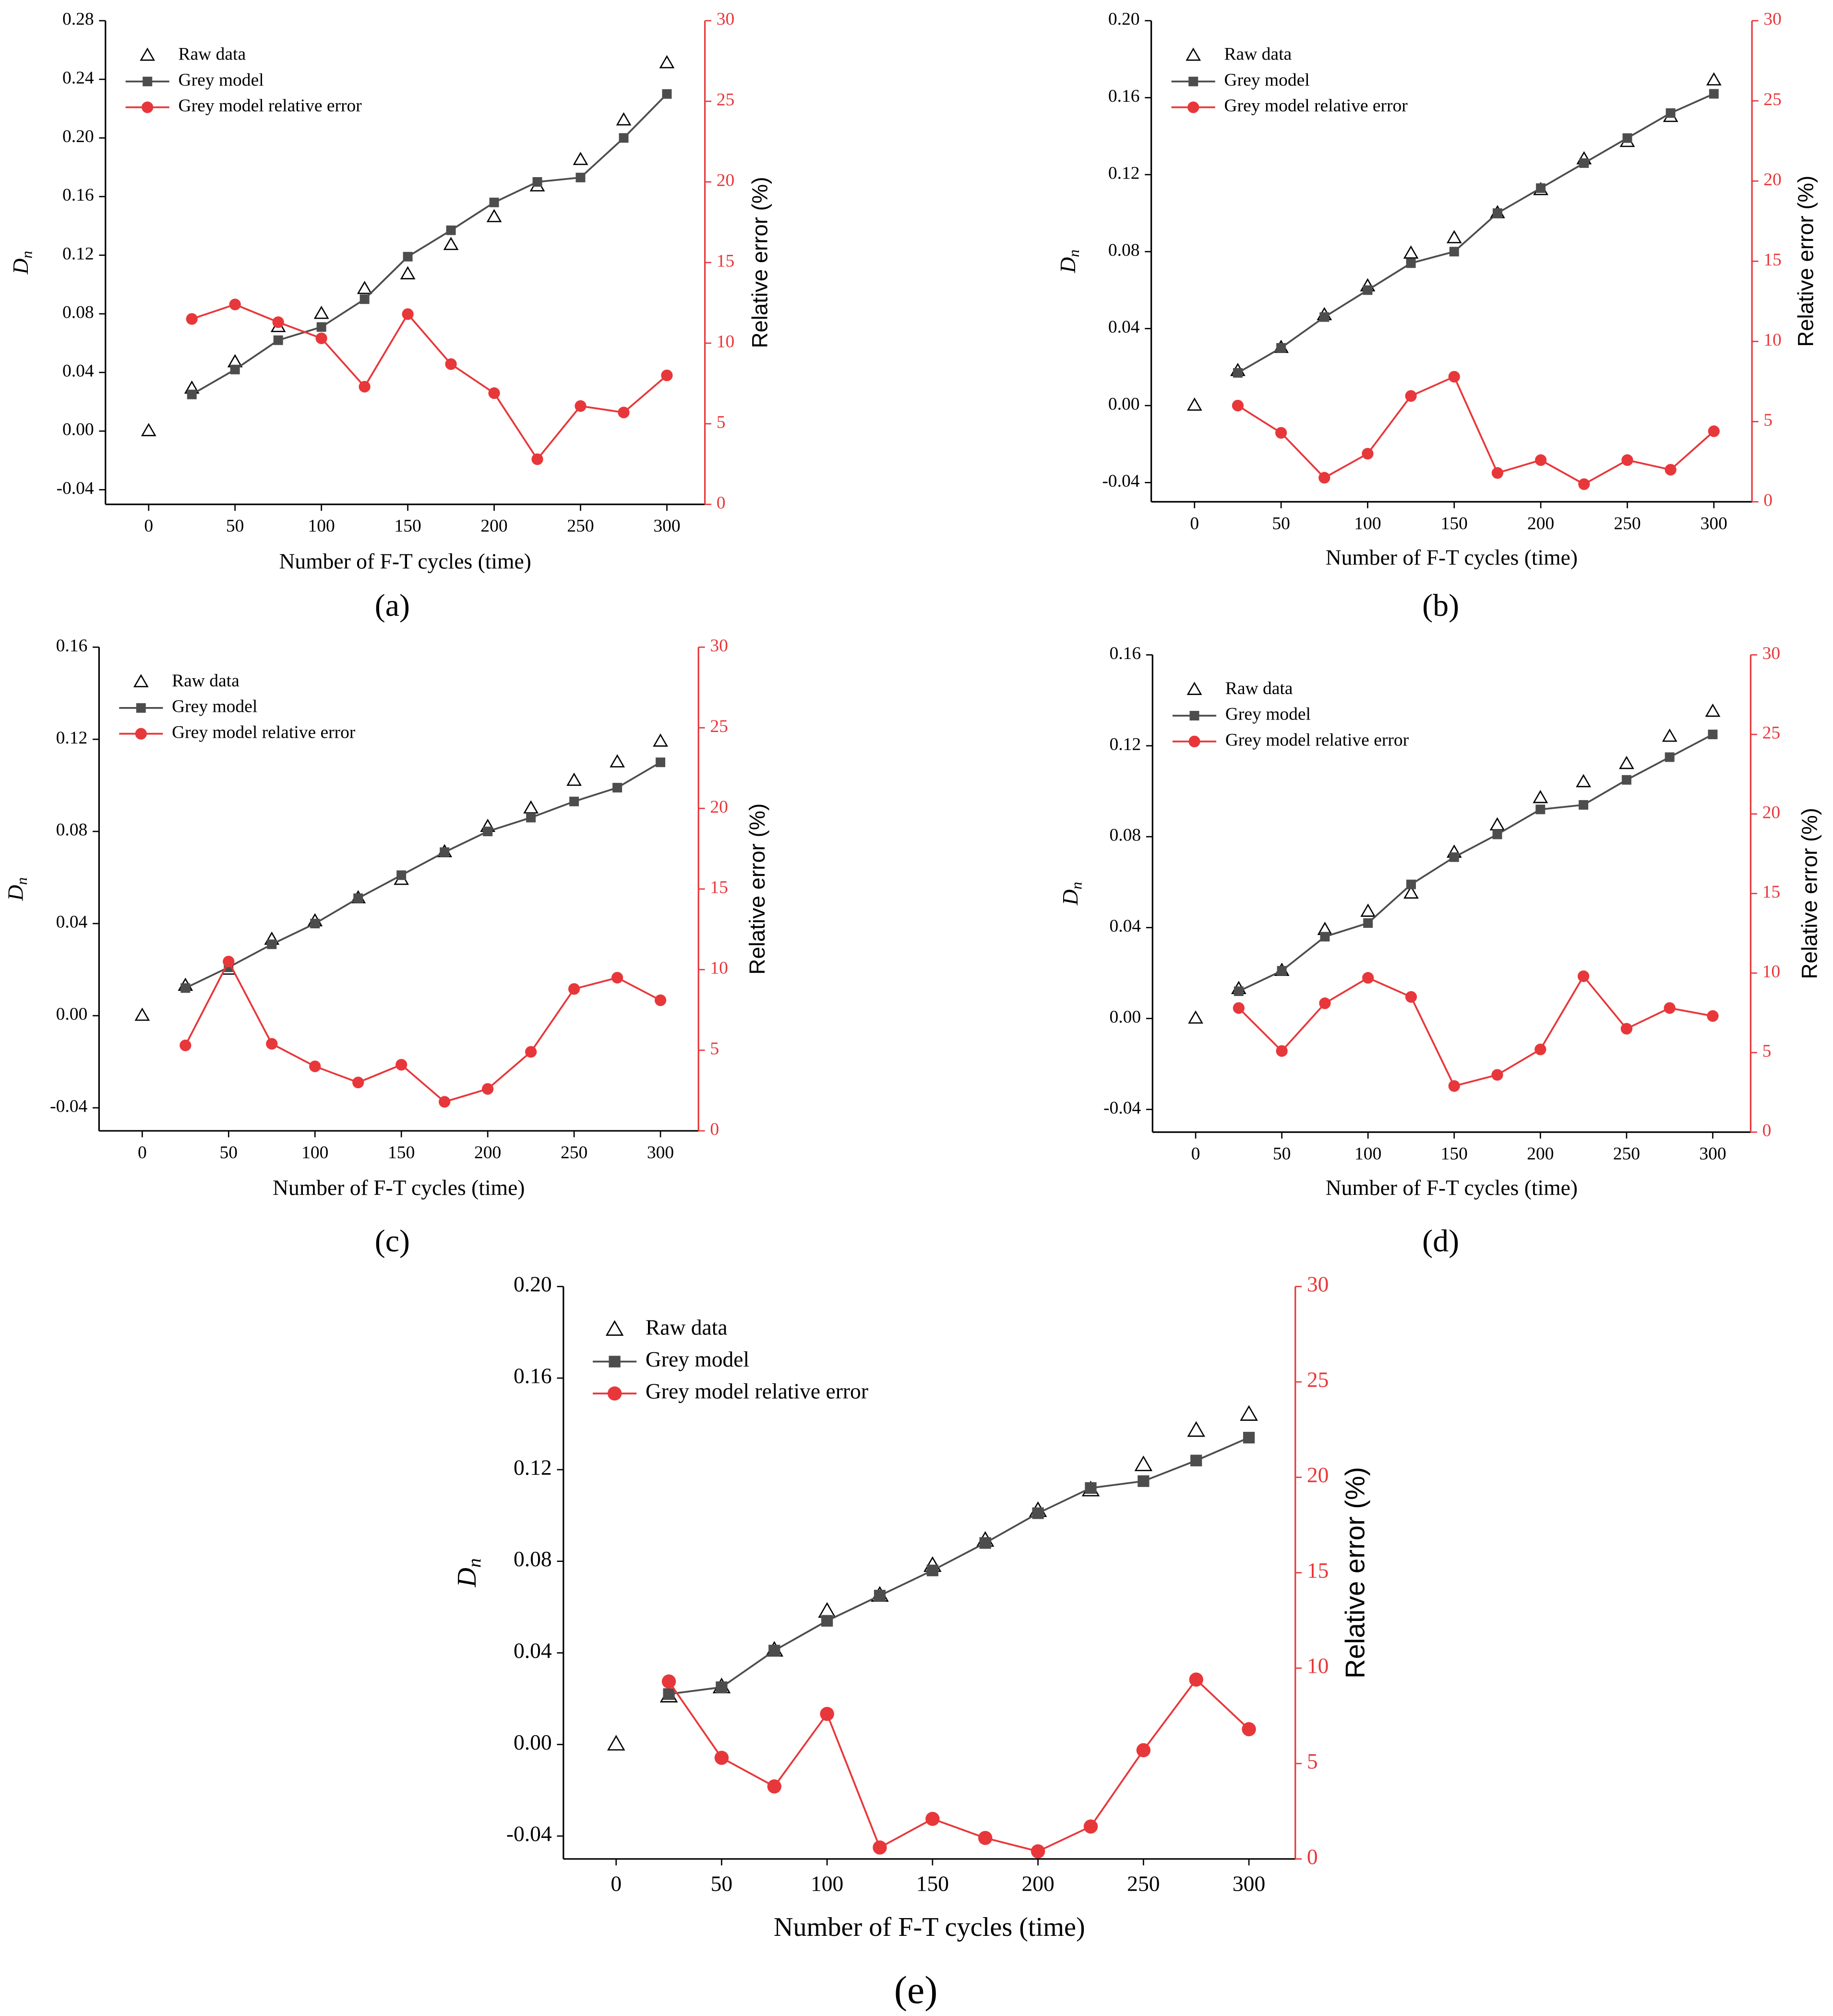  I want to click on y-tick-label: 0.28, so click(78, 19).